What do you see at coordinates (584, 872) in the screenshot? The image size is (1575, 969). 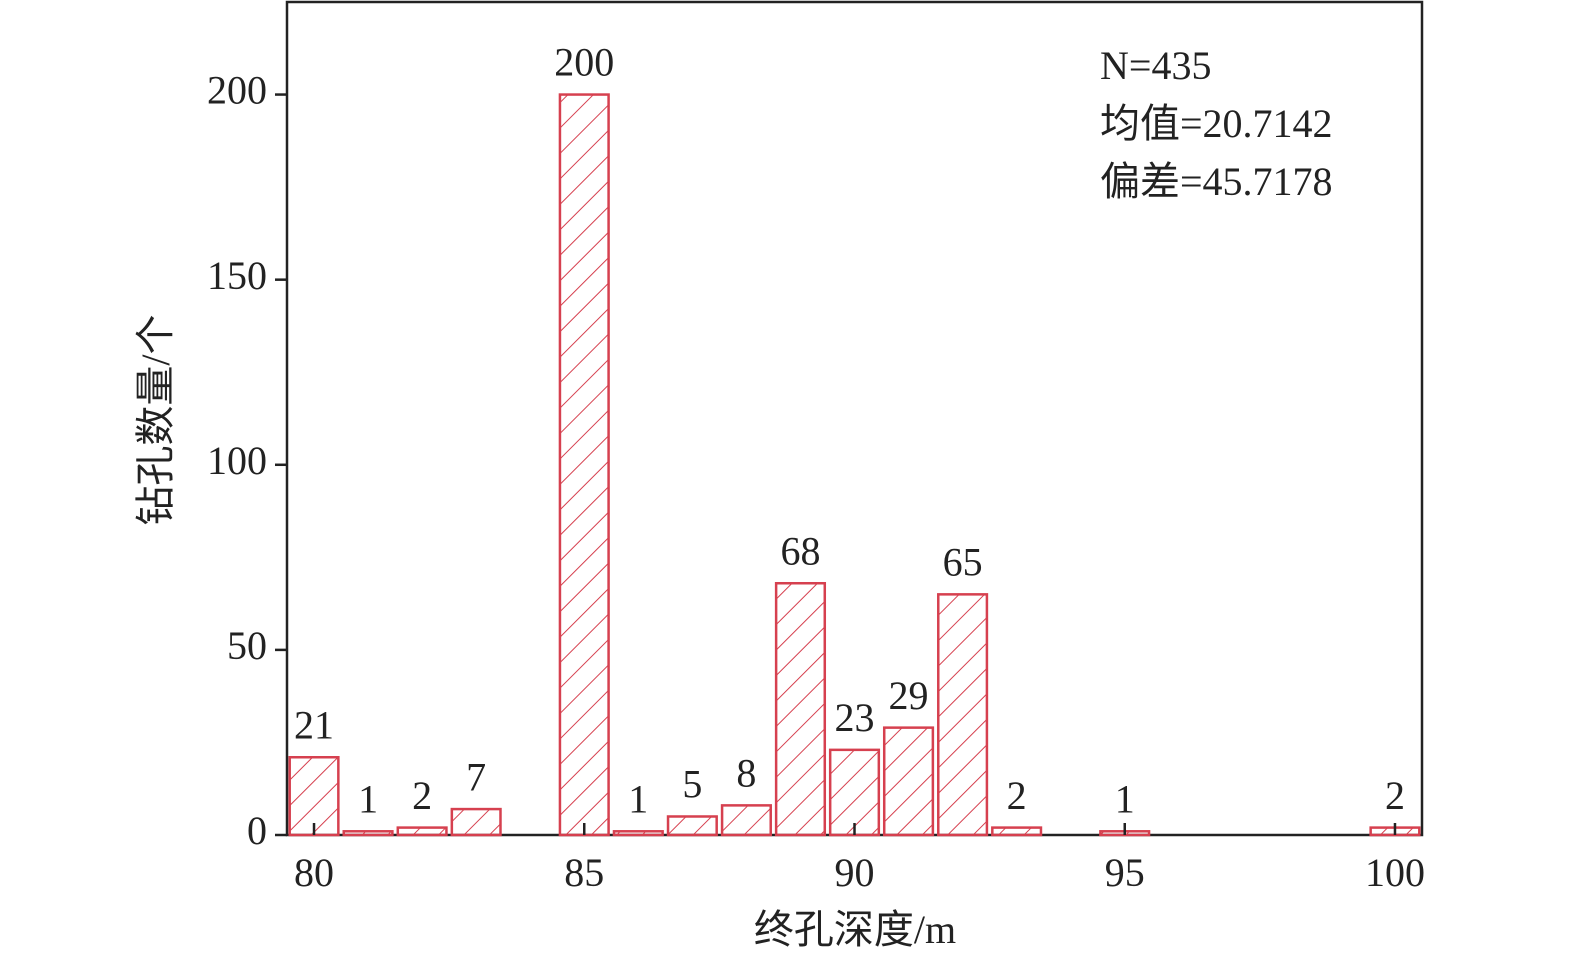 I see `x-tick-label: 85` at bounding box center [584, 872].